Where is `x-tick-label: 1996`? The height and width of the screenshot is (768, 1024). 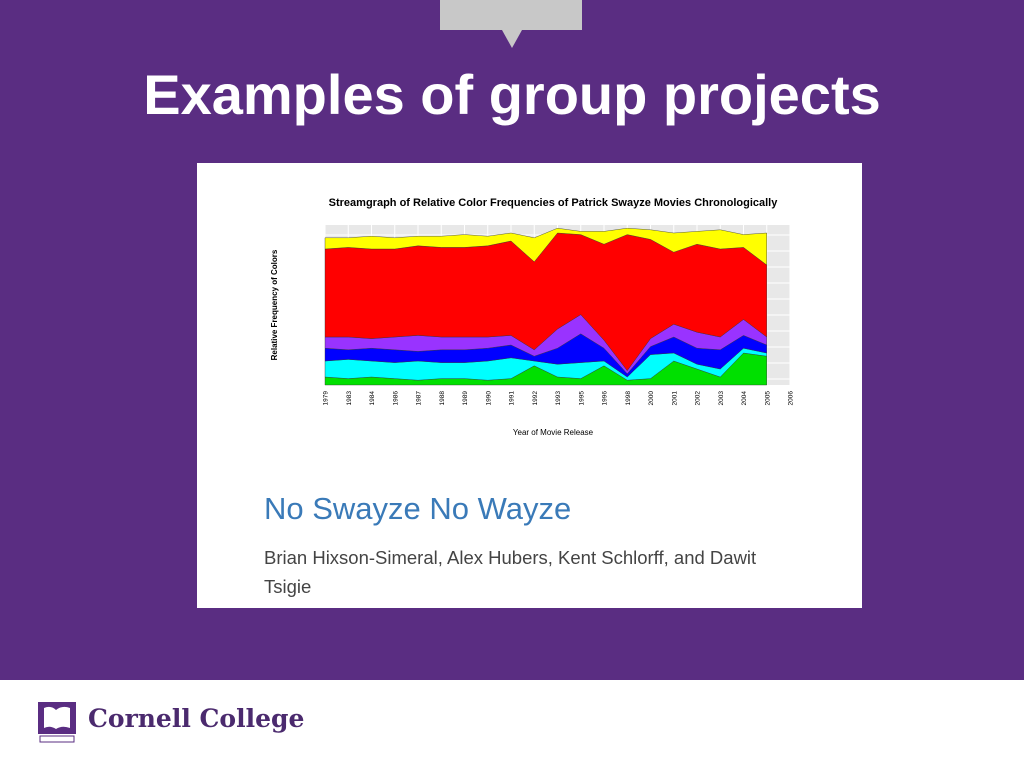 x-tick-label: 1996 is located at coordinates (605, 398).